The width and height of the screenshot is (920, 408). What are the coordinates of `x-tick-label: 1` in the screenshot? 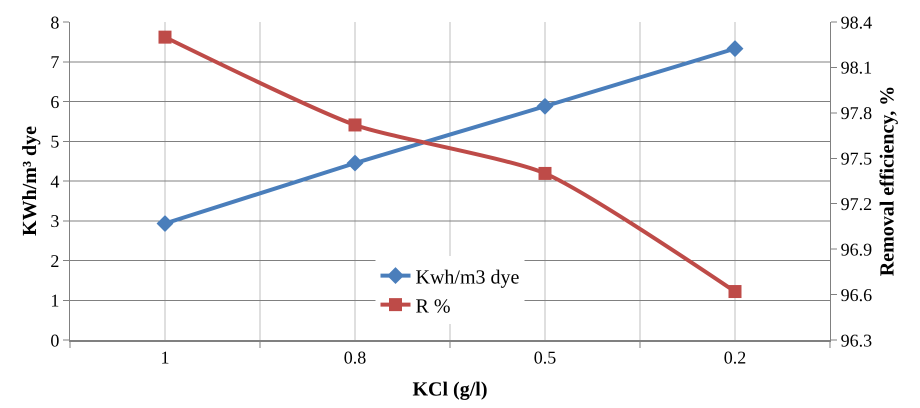 It's located at (165, 357).